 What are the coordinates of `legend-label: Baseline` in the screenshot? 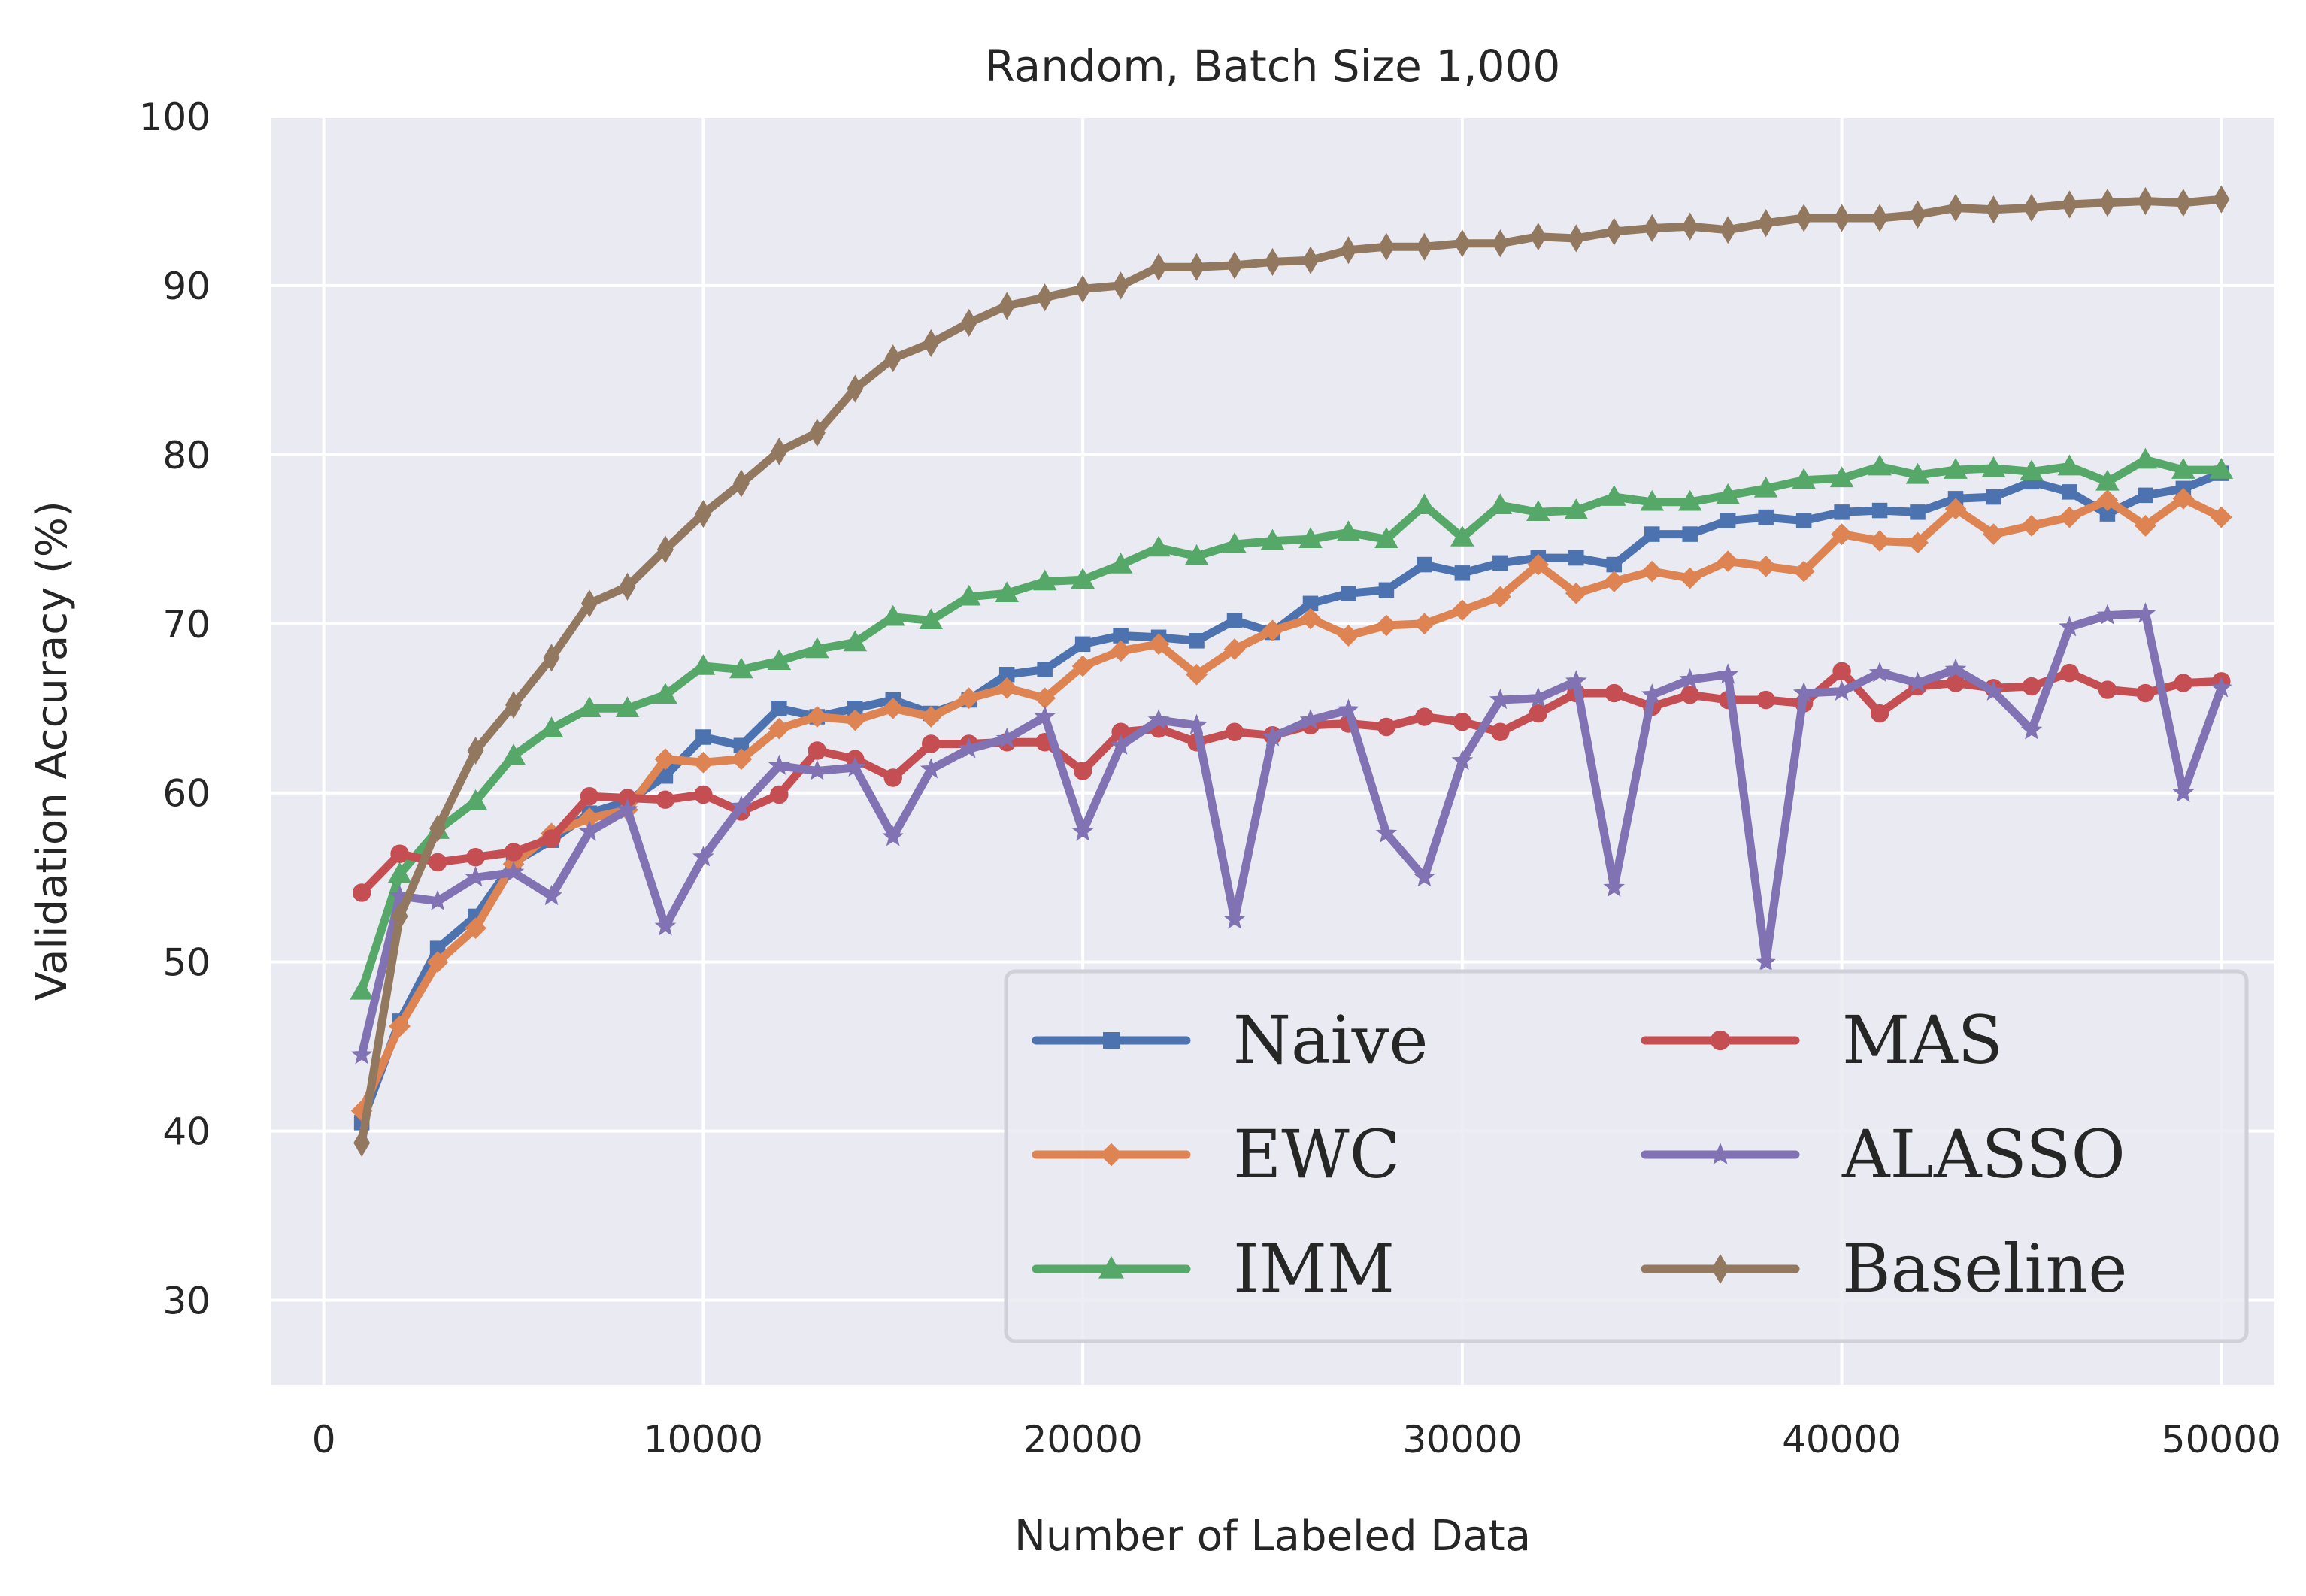 It's located at (1984, 1268).